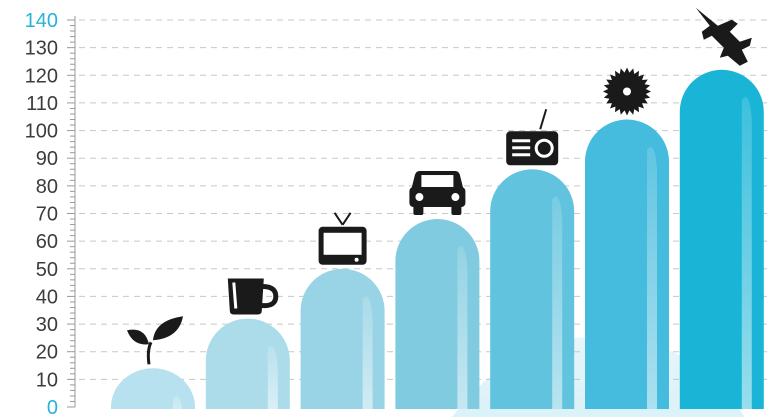 This screenshot has height=417, width=772. I want to click on radio-antenna, so click(543, 119).